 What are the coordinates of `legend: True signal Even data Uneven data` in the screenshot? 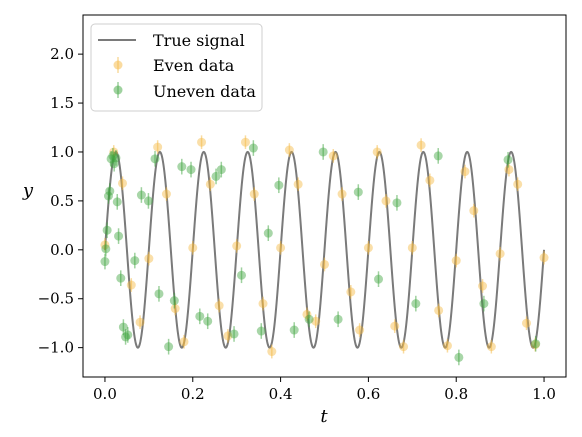 It's located at (176, 67).